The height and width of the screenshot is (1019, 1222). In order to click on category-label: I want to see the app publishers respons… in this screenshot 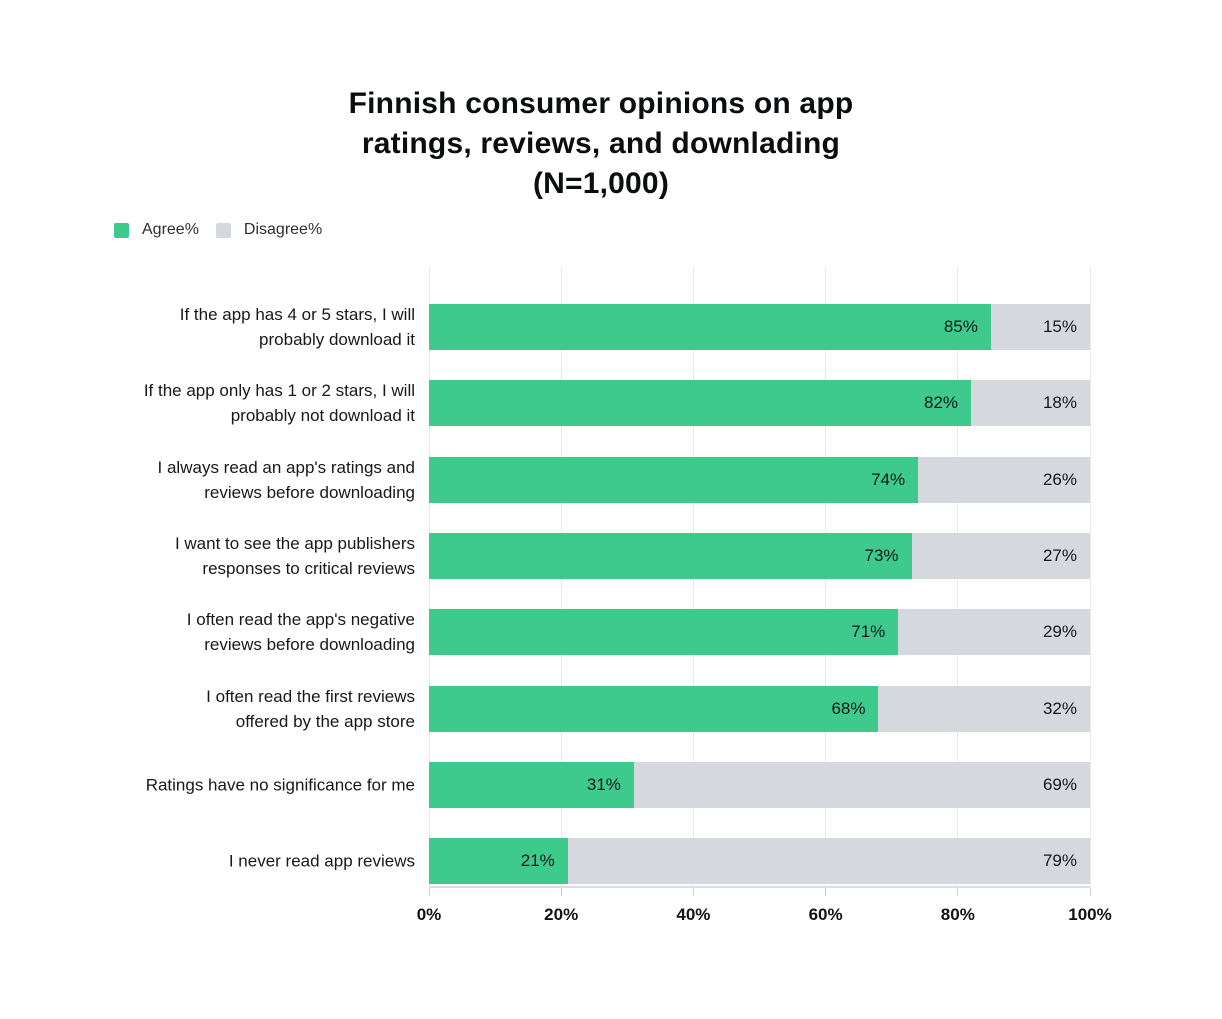, I will do `click(294, 556)`.